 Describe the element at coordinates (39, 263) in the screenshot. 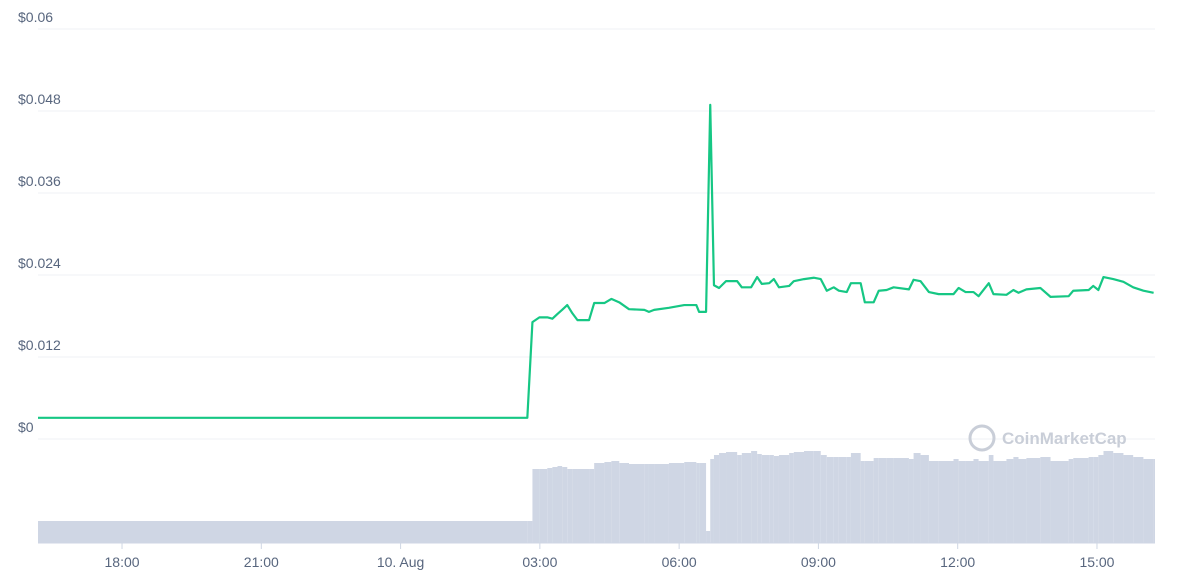

I see `y-tick-label: $0.024` at that location.